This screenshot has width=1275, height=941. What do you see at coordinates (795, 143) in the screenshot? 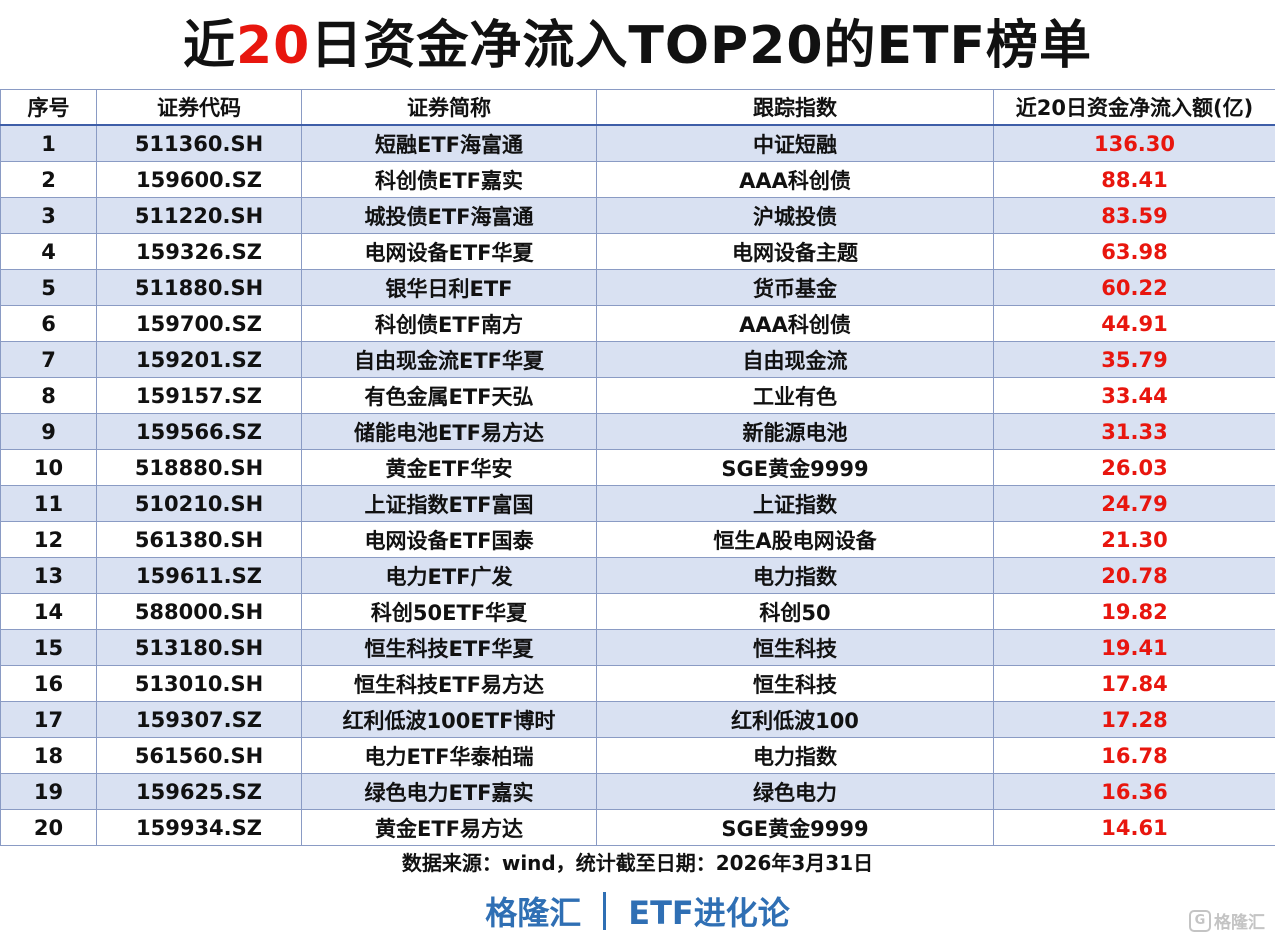
I see `index-cell: 中证短融` at bounding box center [795, 143].